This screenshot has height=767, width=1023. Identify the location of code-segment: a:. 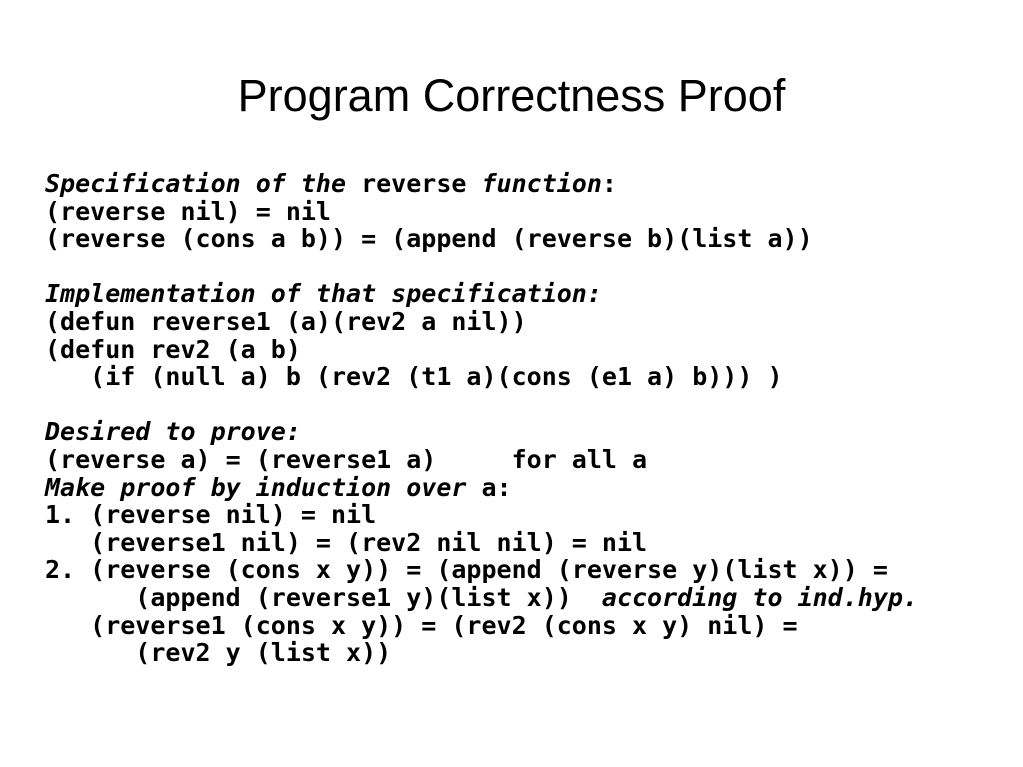
(496, 487).